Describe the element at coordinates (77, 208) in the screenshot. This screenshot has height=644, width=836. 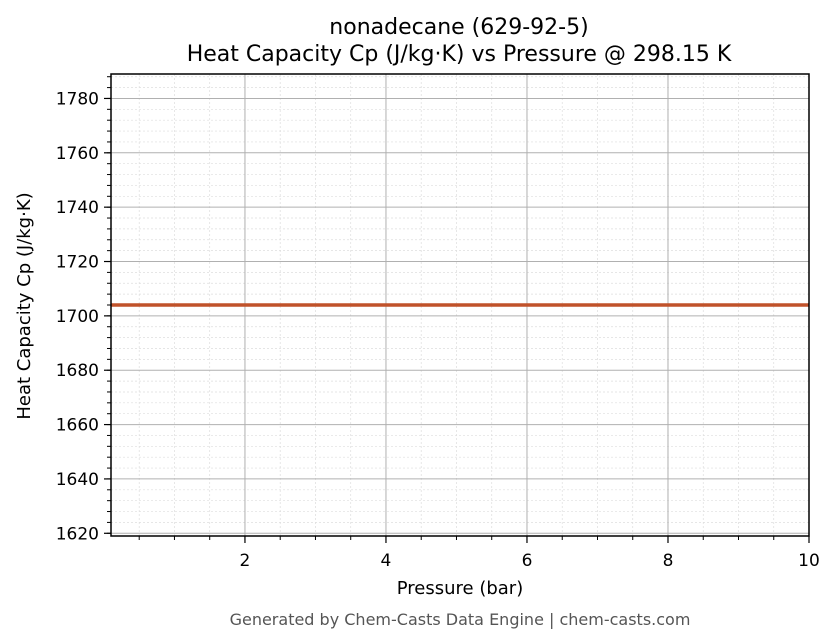
I see `y-tick-label: 1740` at that location.